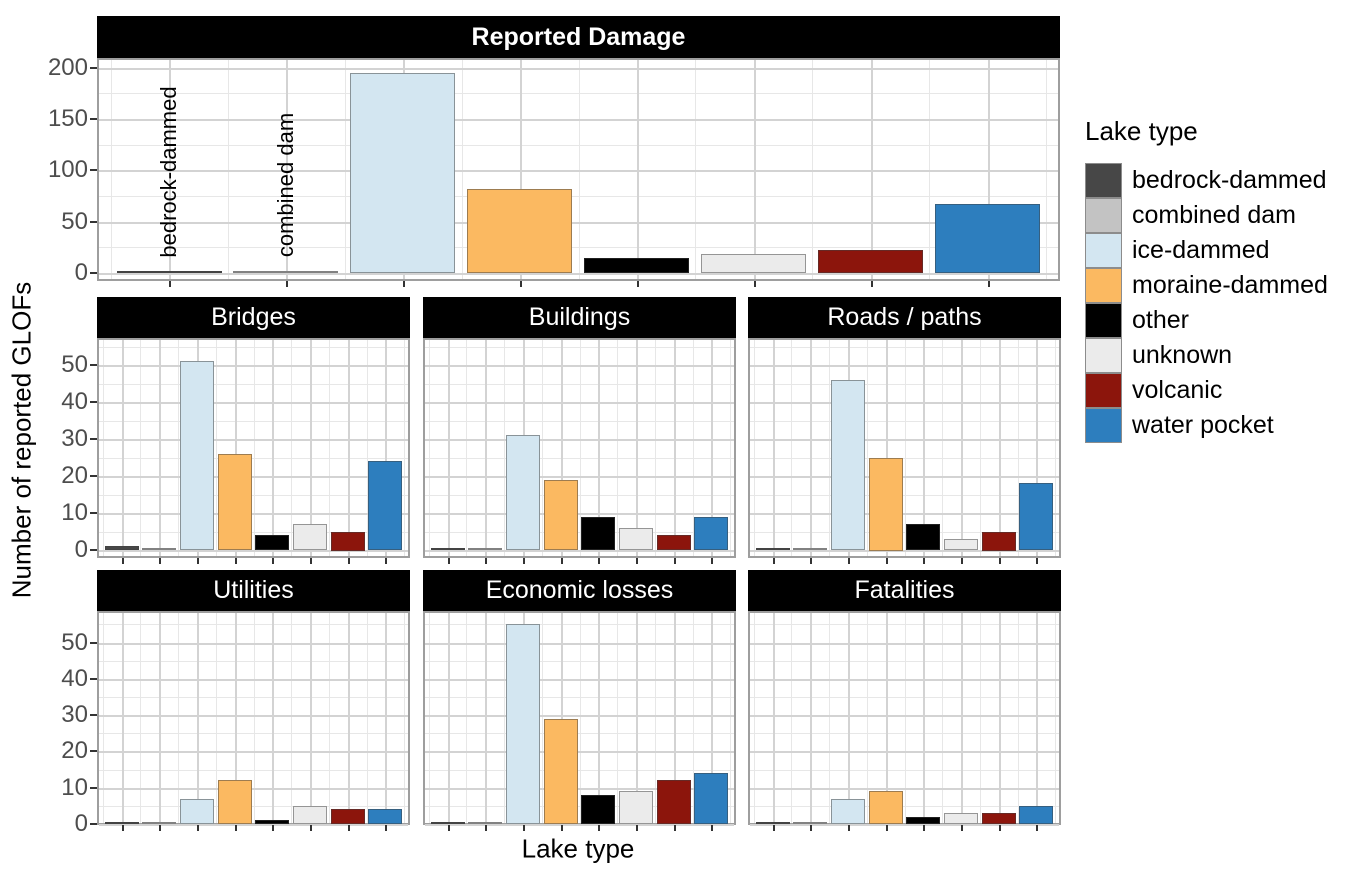  I want to click on x-tick-economic-losses-combined-dam, so click(486, 828).